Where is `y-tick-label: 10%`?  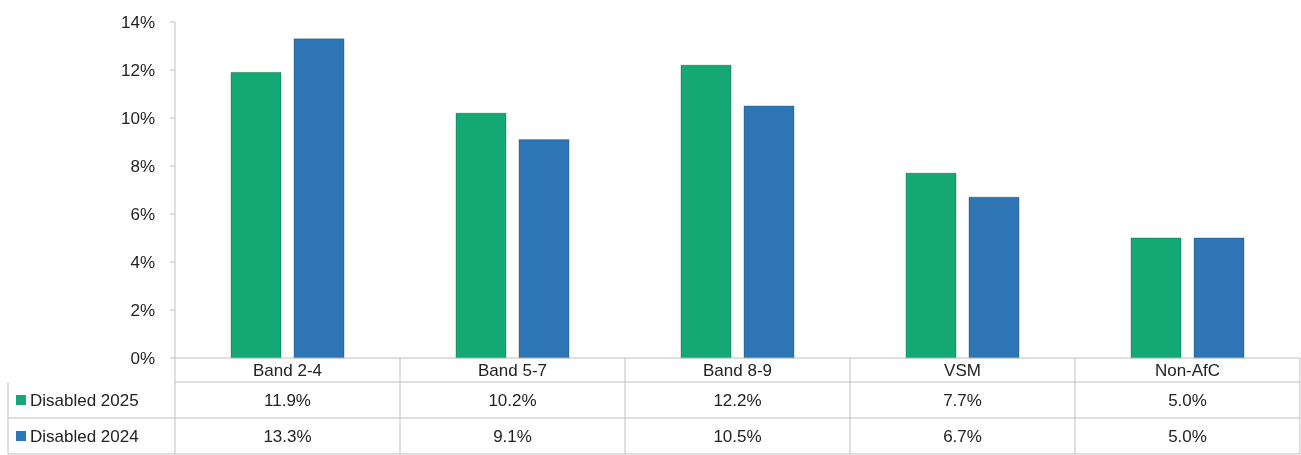 y-tick-label: 10% is located at coordinates (137, 118).